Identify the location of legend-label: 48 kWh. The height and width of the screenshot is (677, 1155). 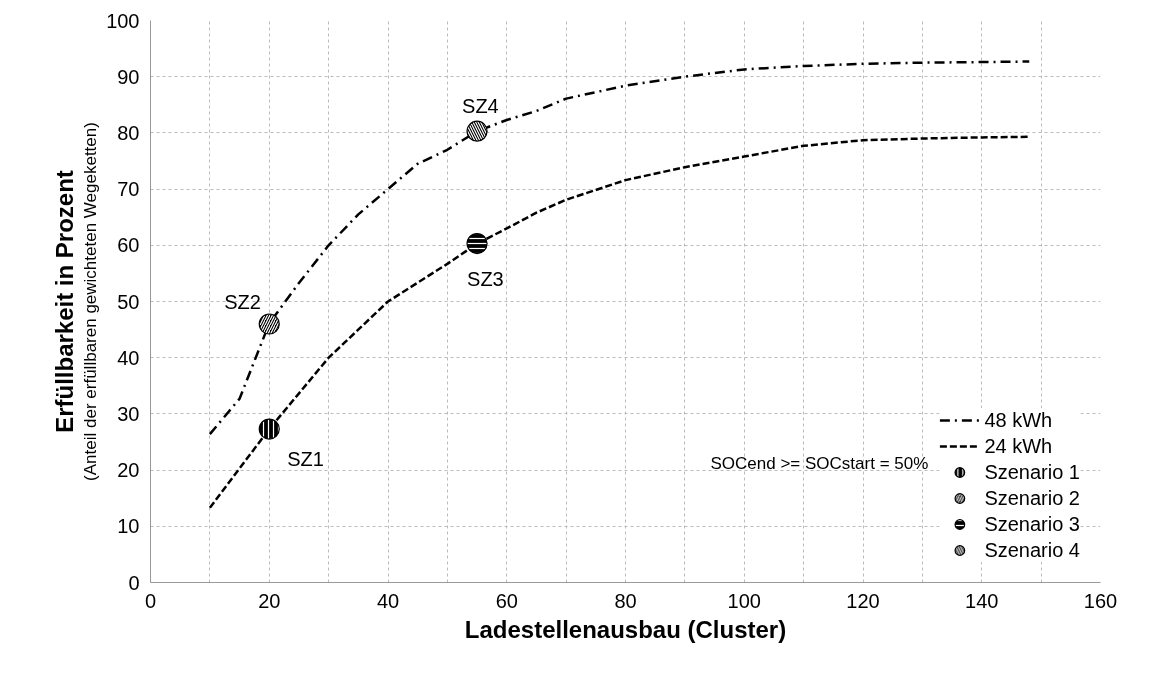
(1018, 420).